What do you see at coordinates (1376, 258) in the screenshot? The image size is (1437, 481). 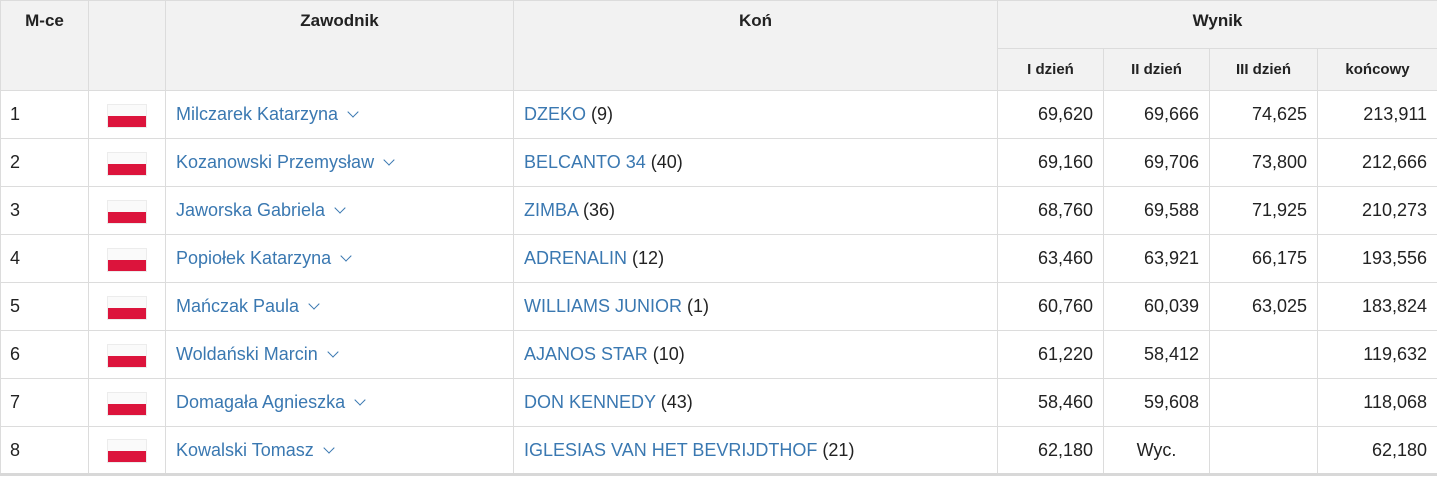 I see `final-score: 193,556` at bounding box center [1376, 258].